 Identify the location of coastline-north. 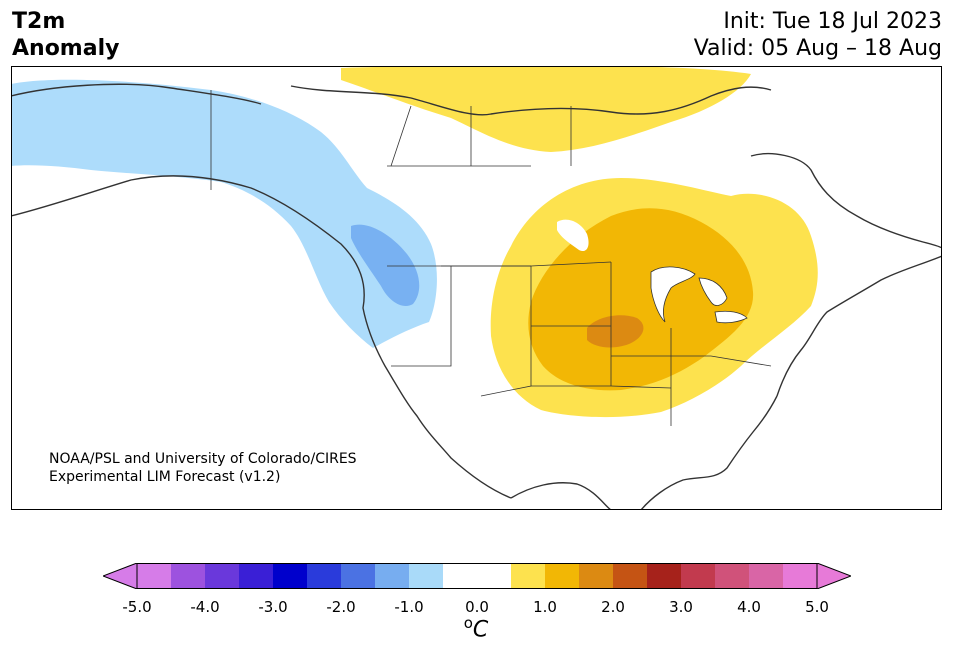
(531, 100).